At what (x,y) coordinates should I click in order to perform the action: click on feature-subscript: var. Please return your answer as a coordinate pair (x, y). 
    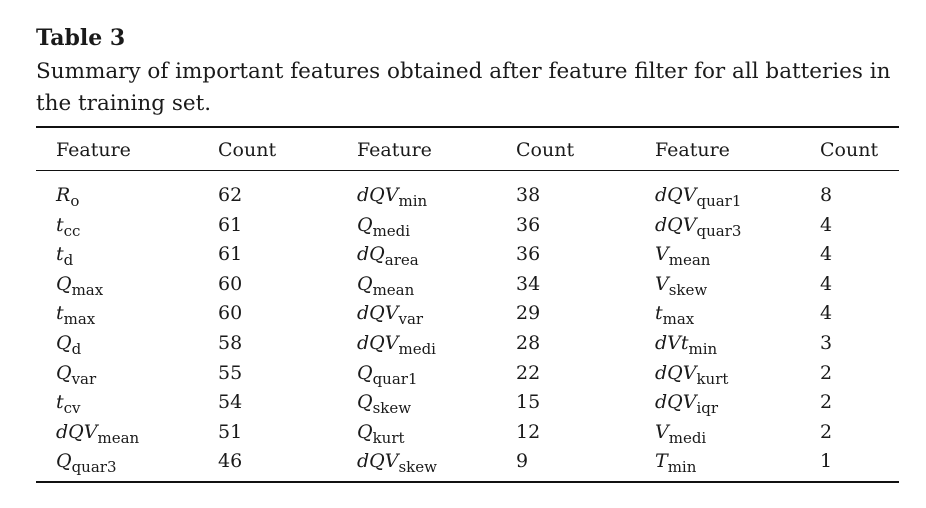
    Looking at the image, I should click on (411, 319).